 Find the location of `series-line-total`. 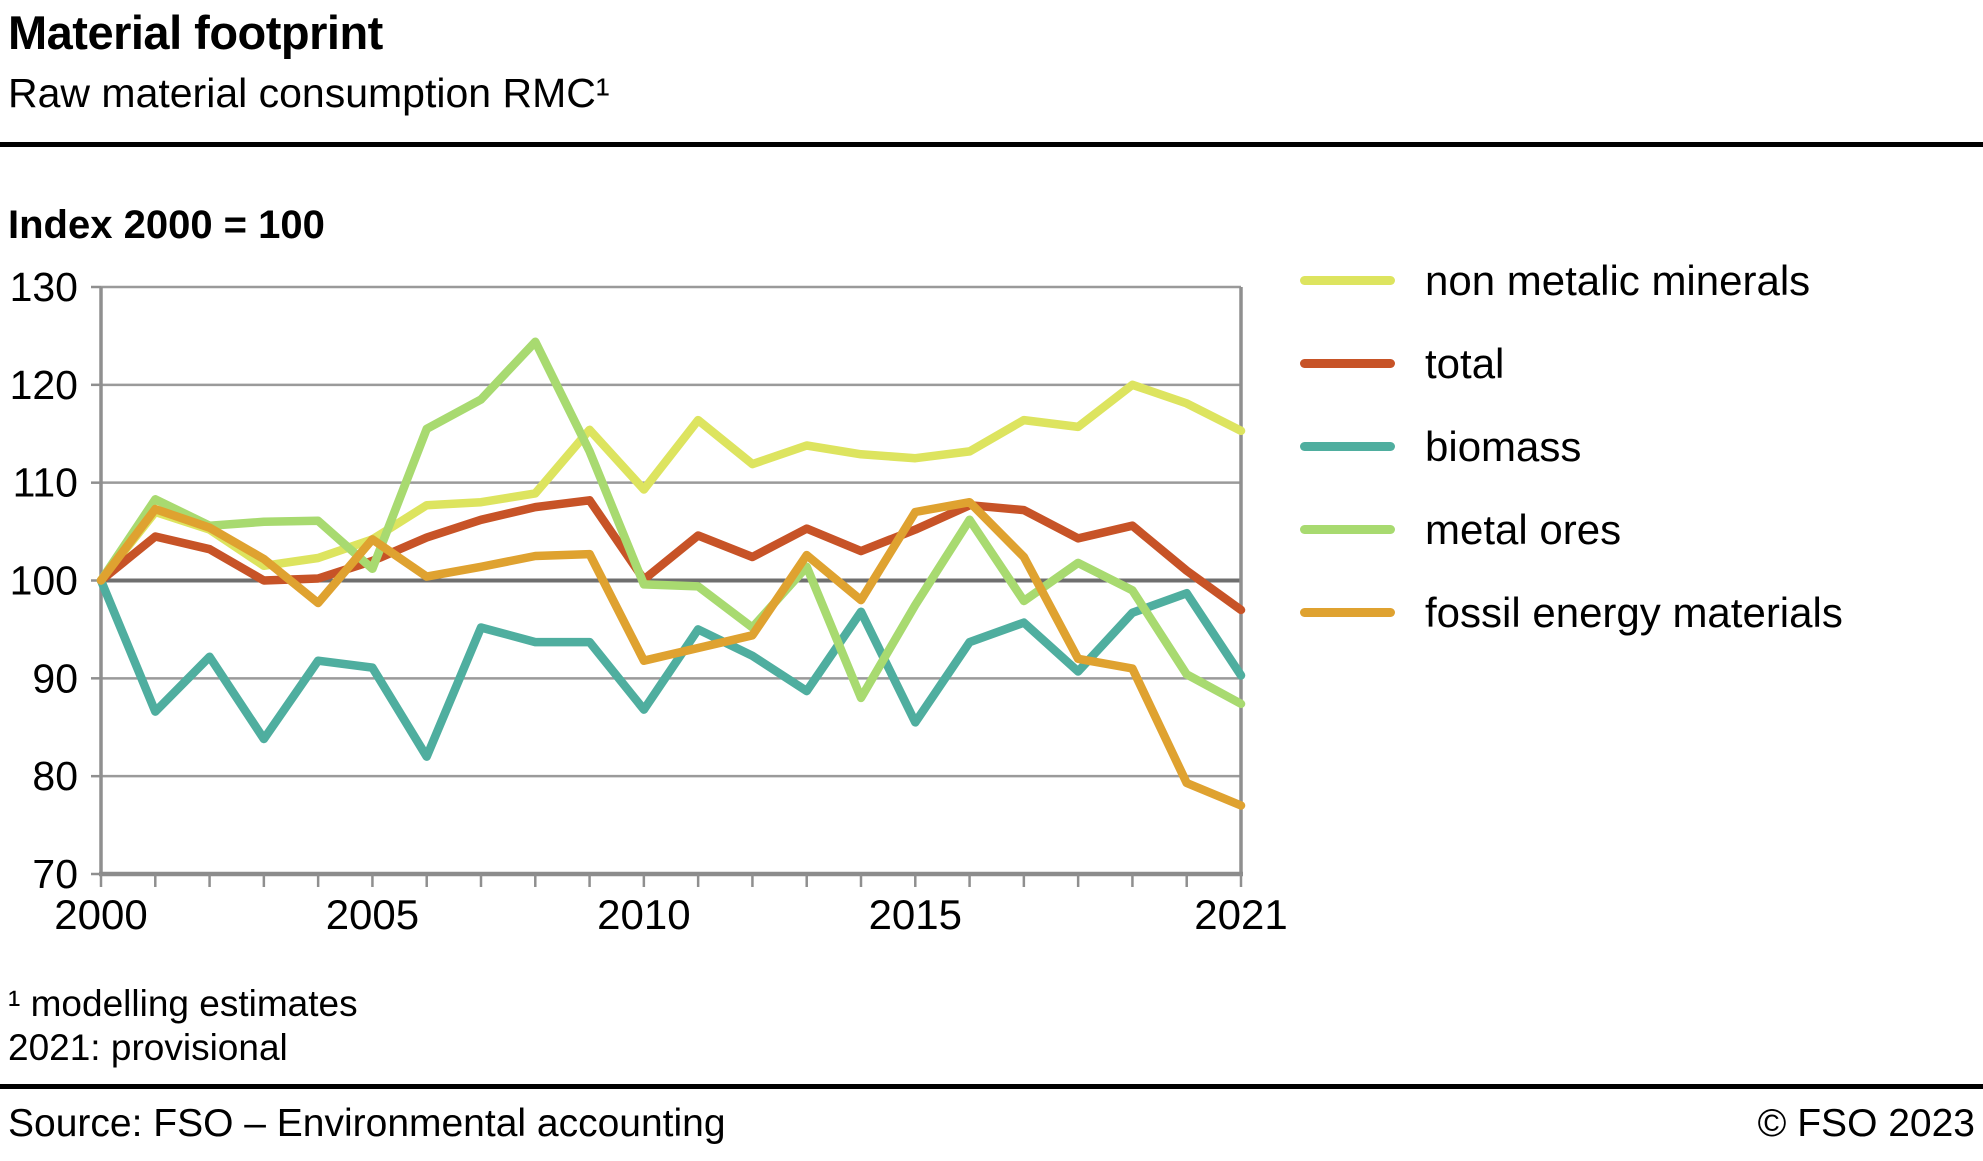

series-line-total is located at coordinates (671, 555).